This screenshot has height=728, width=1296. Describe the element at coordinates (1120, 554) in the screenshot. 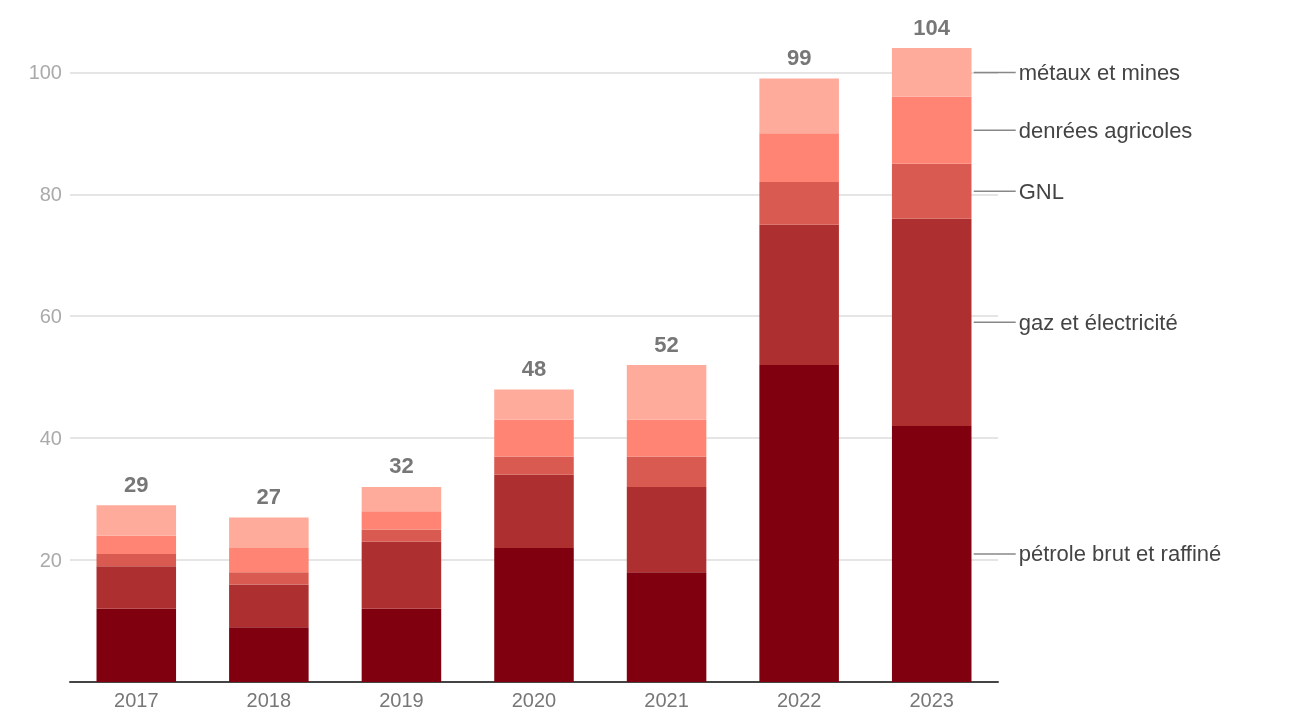

I see `text: pétrole brut et raffiné` at that location.